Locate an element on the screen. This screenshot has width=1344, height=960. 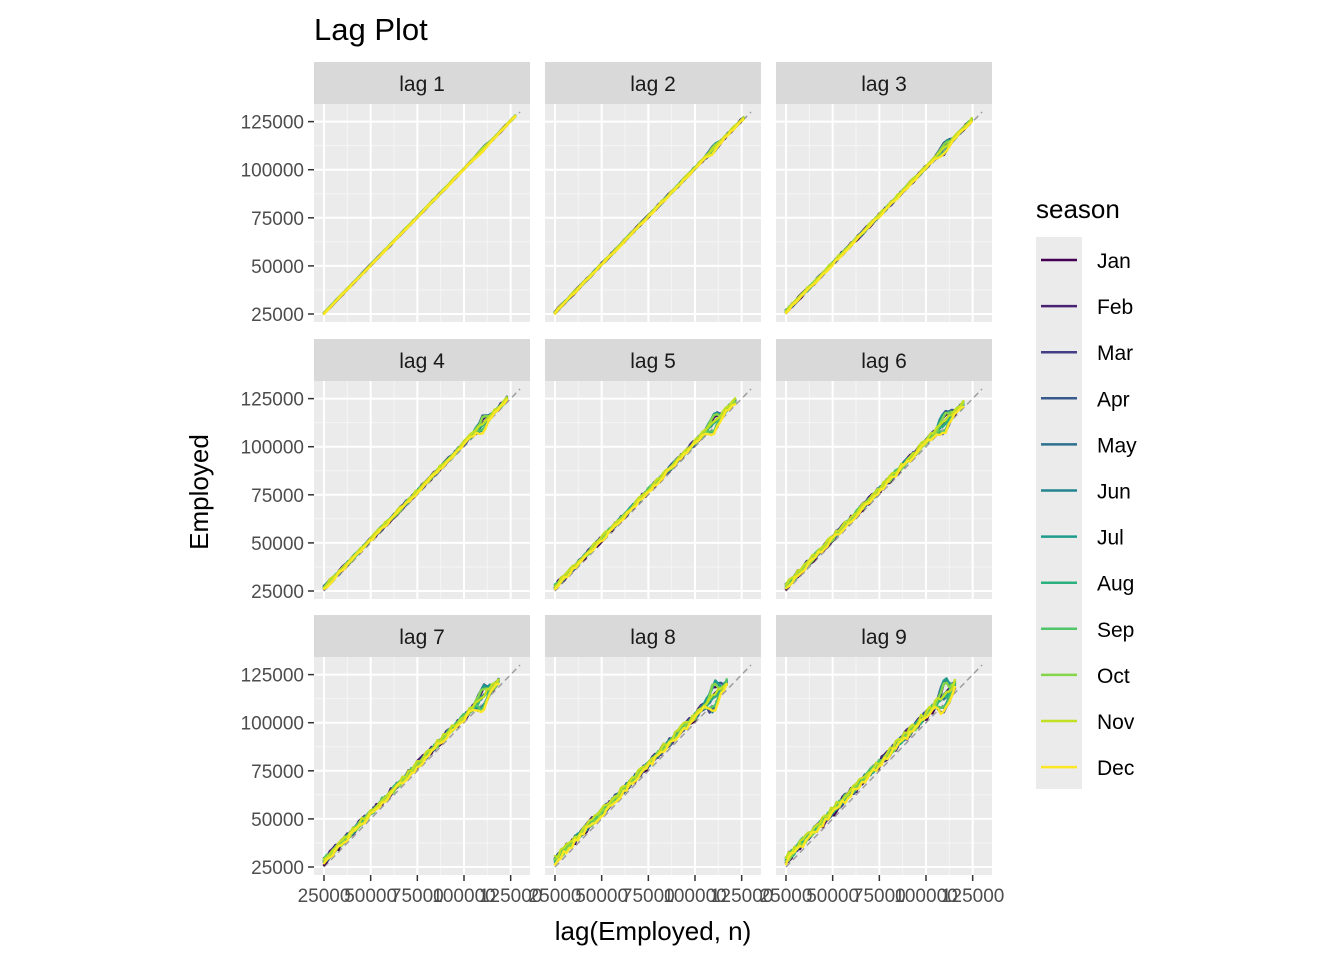
legend-label-Apr: Apr is located at coordinates (1113, 399).